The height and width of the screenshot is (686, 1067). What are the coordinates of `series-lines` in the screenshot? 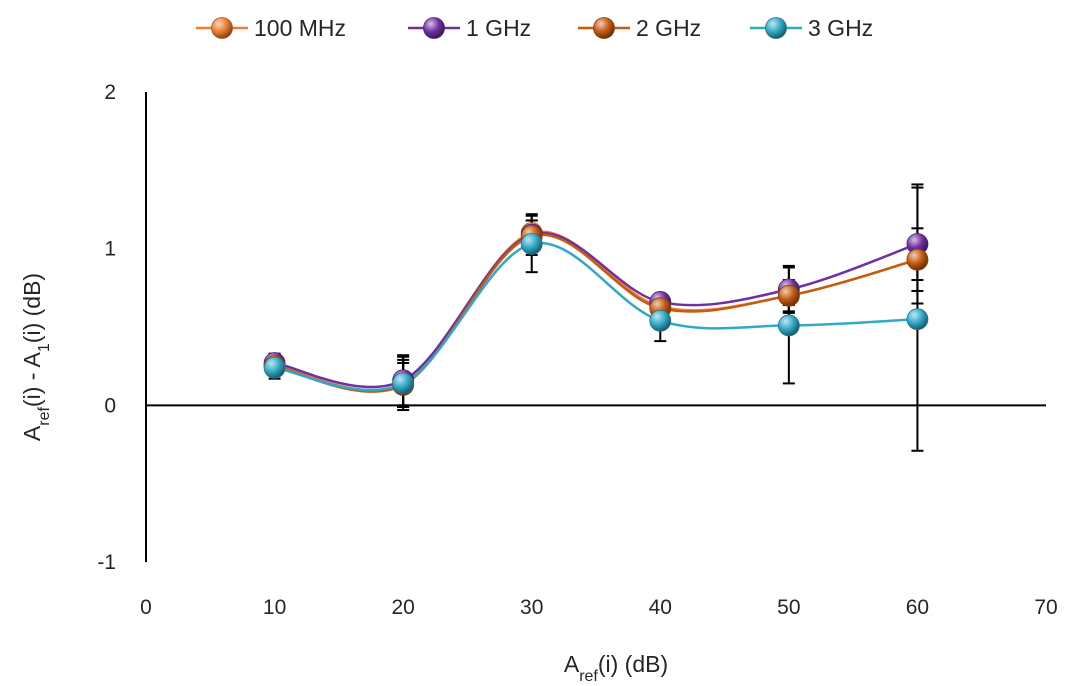 It's located at (596, 311).